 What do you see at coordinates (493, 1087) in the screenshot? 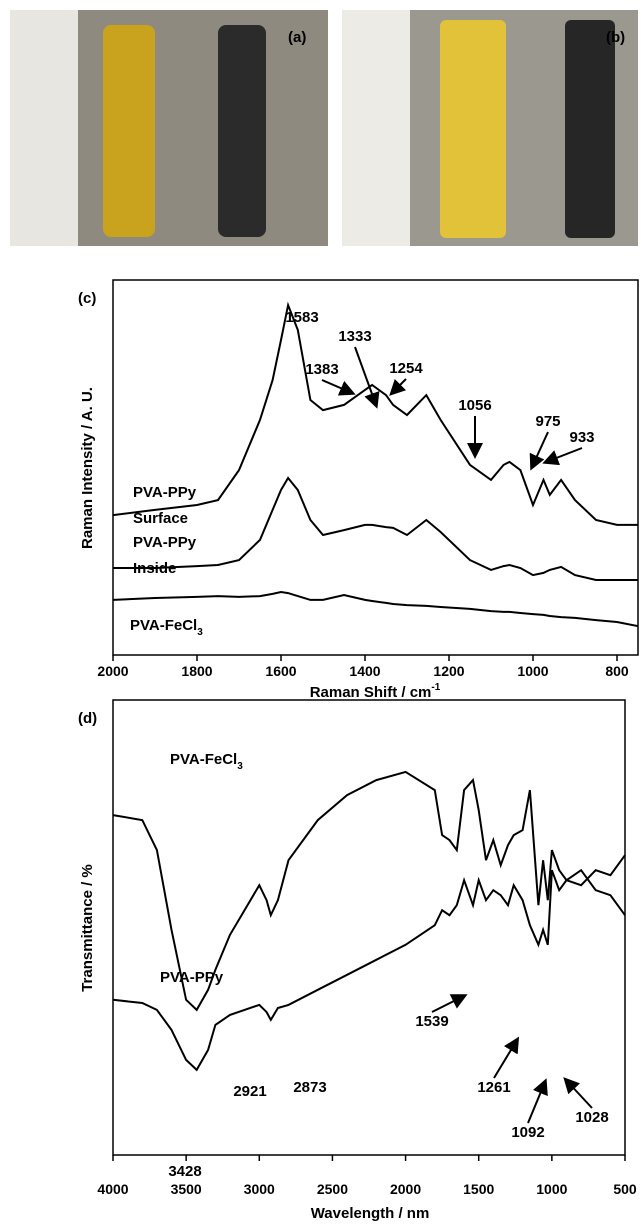
I see `peak-label: 1261` at bounding box center [493, 1087].